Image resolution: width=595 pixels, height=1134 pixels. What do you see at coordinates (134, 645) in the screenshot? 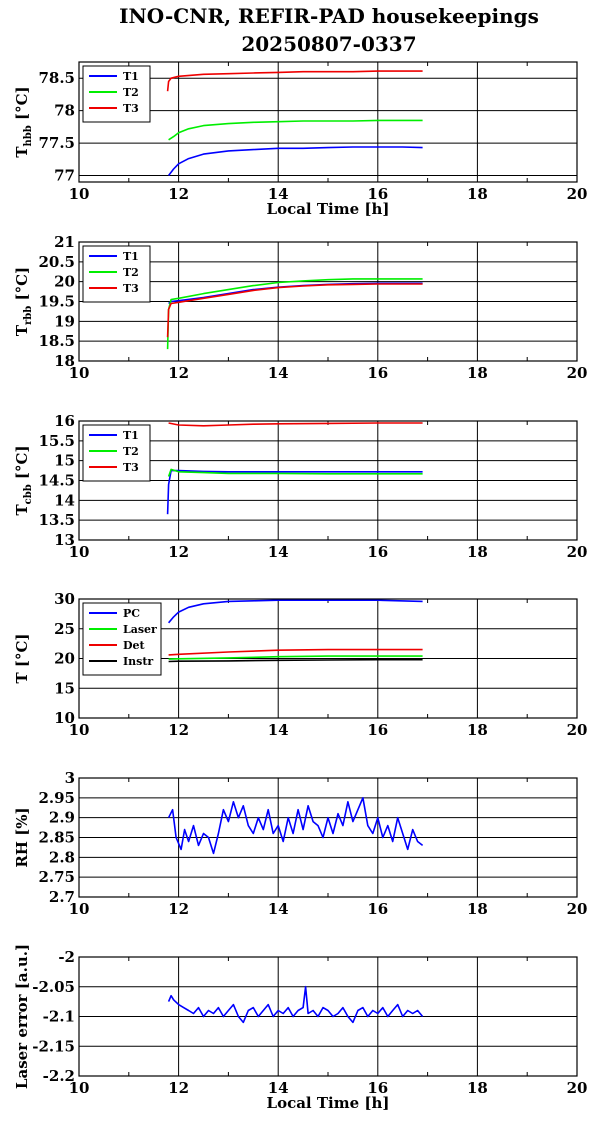
I see `legend-label-det: Det` at bounding box center [134, 645].